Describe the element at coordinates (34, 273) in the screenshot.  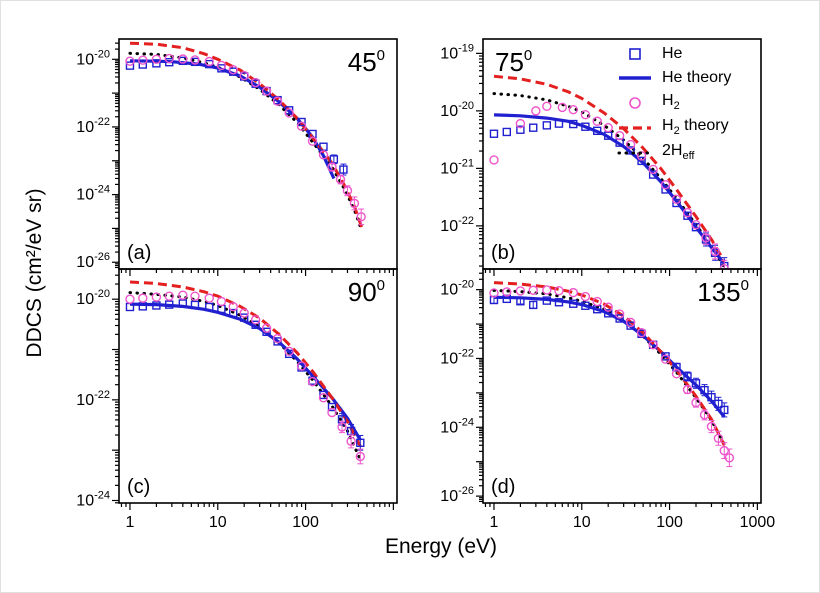
I see `y-axis-label: DDCS (cm²/eV sr)` at that location.